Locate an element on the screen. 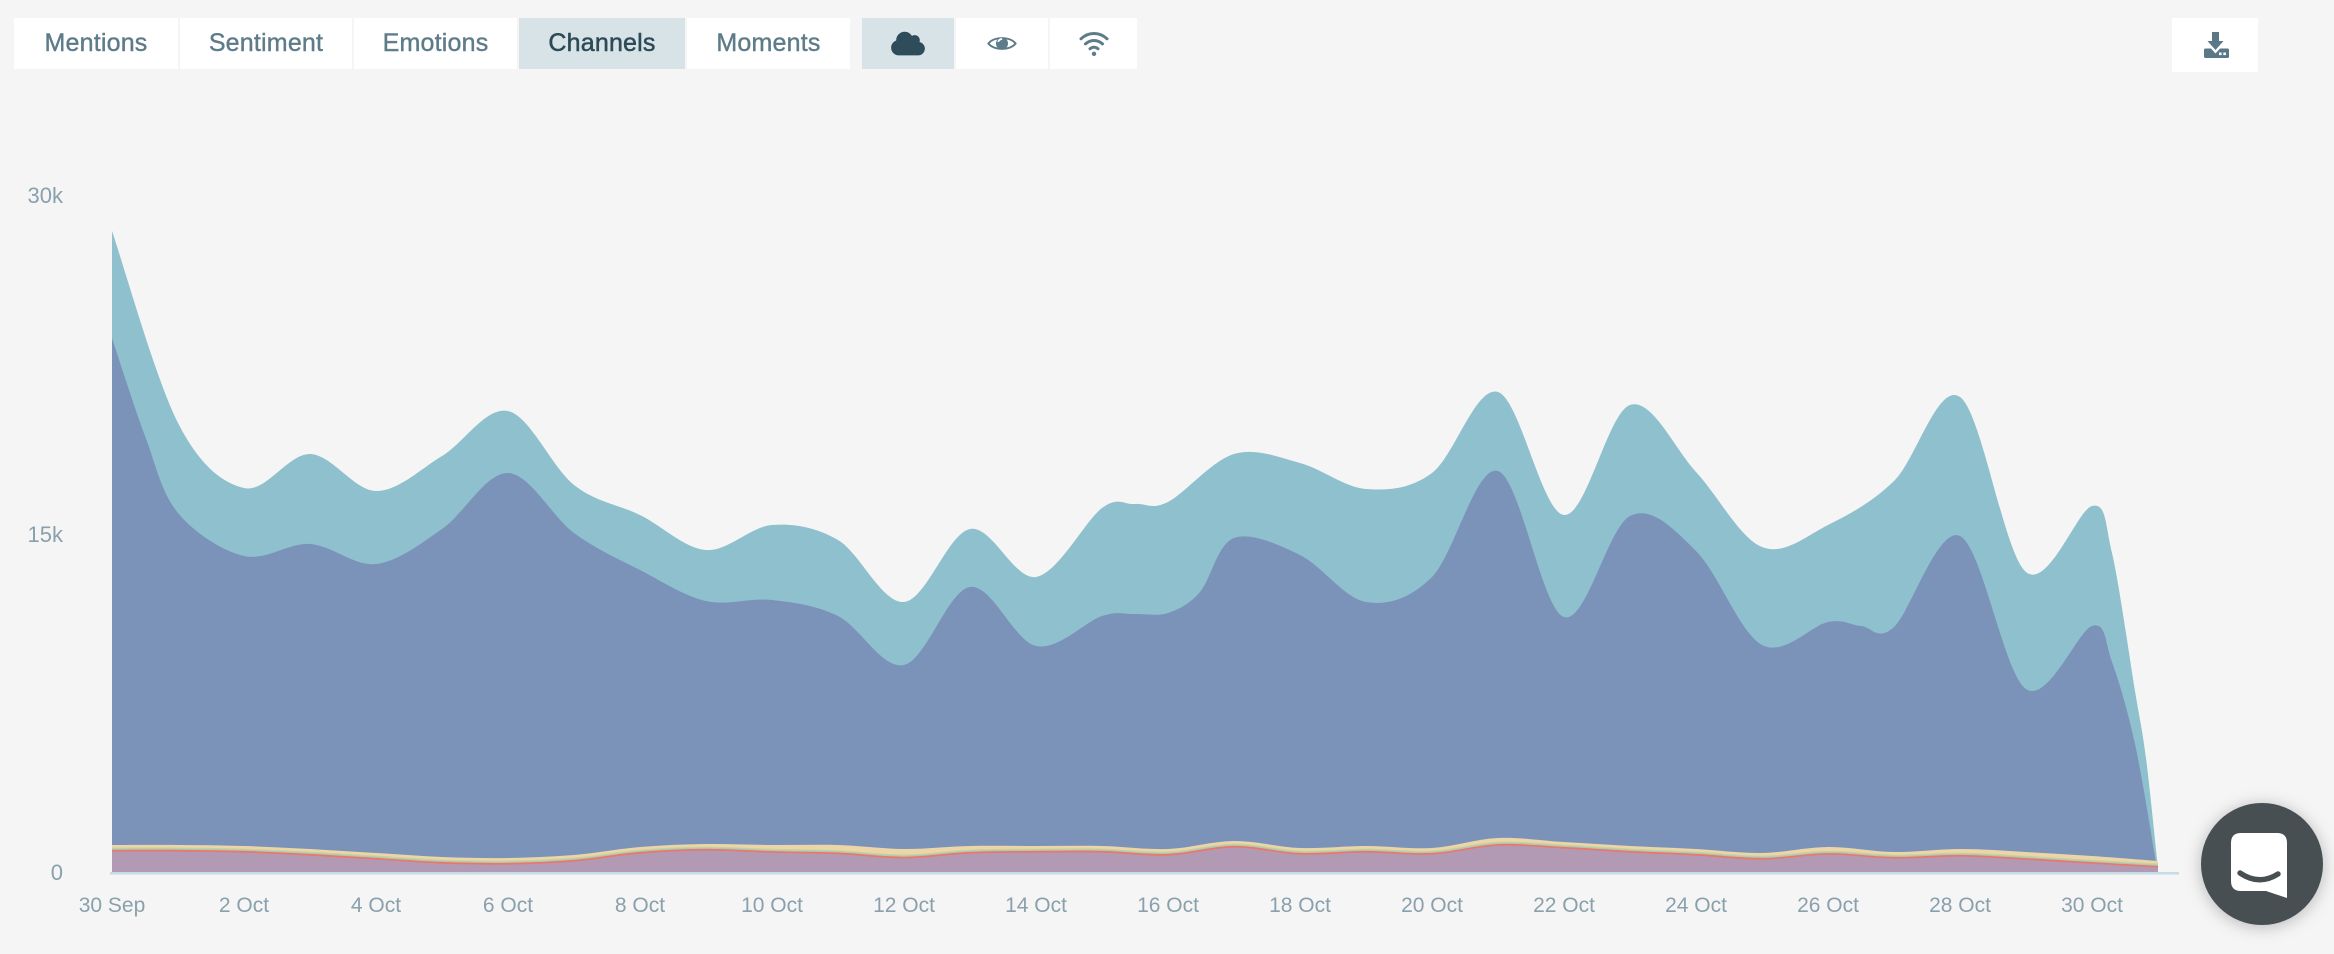 The width and height of the screenshot is (2334, 954). svg-text: 22 Oct is located at coordinates (1564, 905).